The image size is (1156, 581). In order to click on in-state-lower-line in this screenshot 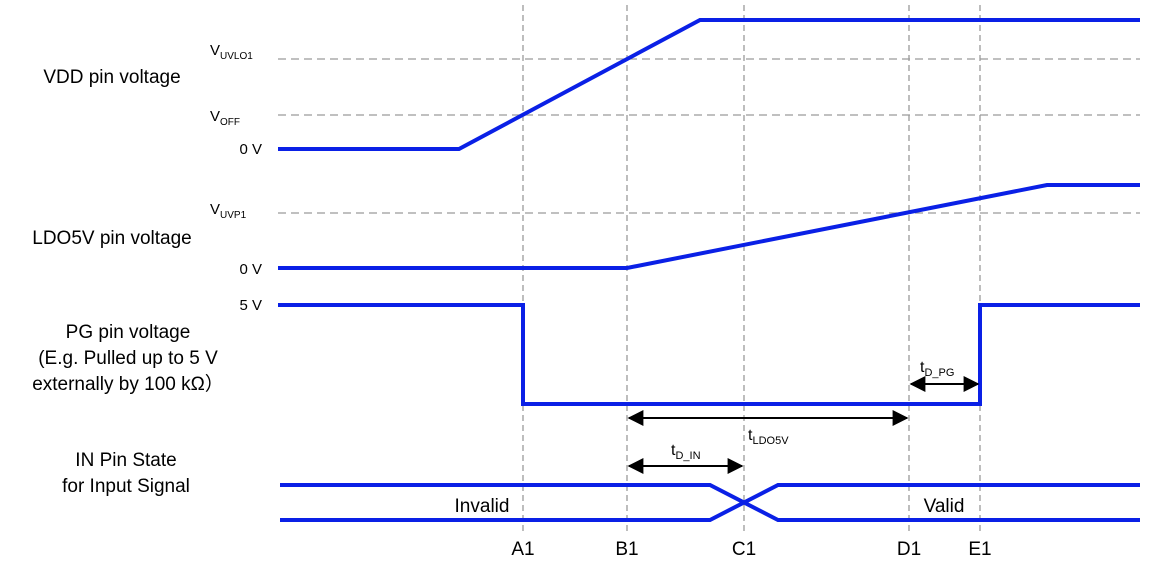, I will do `click(710, 502)`.